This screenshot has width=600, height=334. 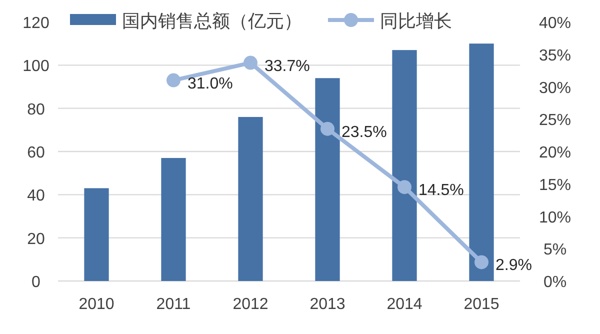 I want to click on y2-tick-label: 30%, so click(x=555, y=88).